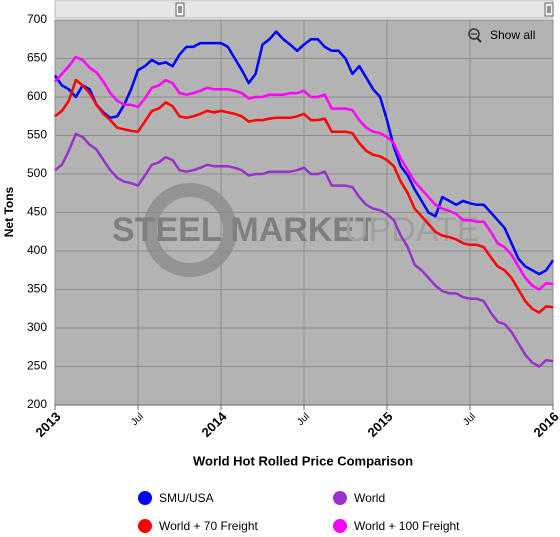 This screenshot has width=560, height=537. I want to click on legend-label: SMU/USA, so click(186, 498).